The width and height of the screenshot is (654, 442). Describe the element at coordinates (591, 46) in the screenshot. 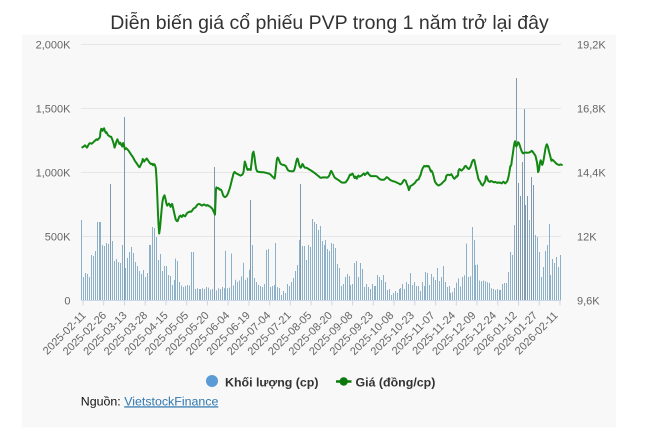

I see `svg-text: 19,2K` at that location.